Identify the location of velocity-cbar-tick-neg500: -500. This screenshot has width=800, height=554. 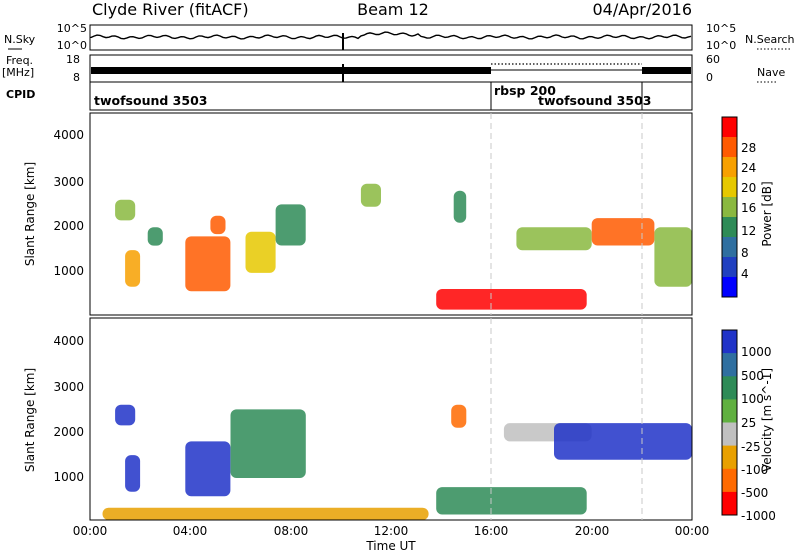
(754, 493).